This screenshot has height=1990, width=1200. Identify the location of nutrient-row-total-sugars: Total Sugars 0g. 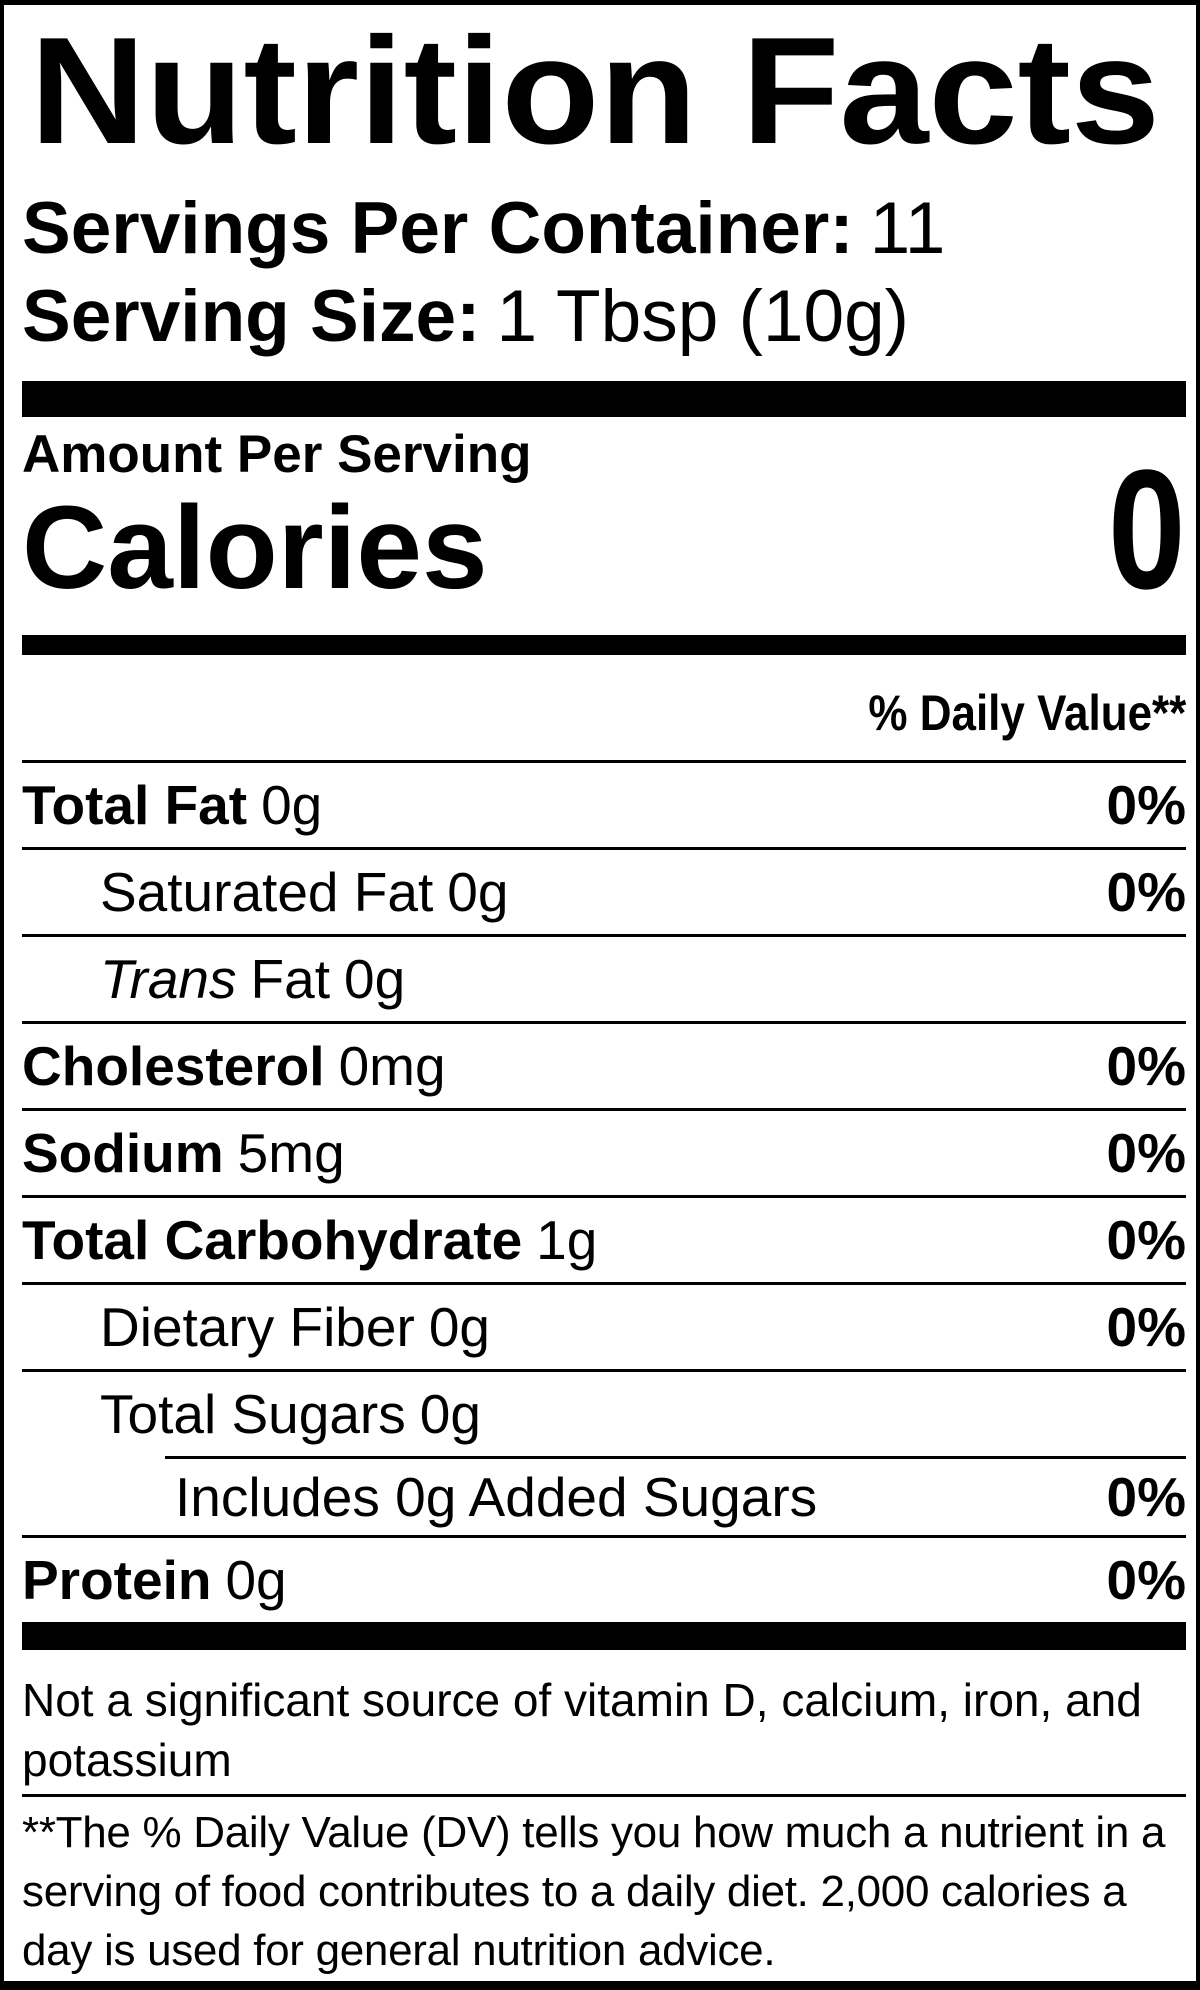
(604, 1414).